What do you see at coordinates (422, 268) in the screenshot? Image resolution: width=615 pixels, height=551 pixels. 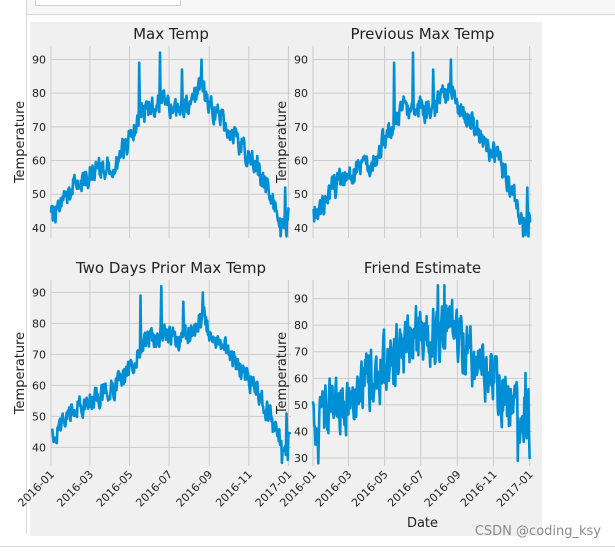 I see `subplot-title: Friend Estimate` at bounding box center [422, 268].